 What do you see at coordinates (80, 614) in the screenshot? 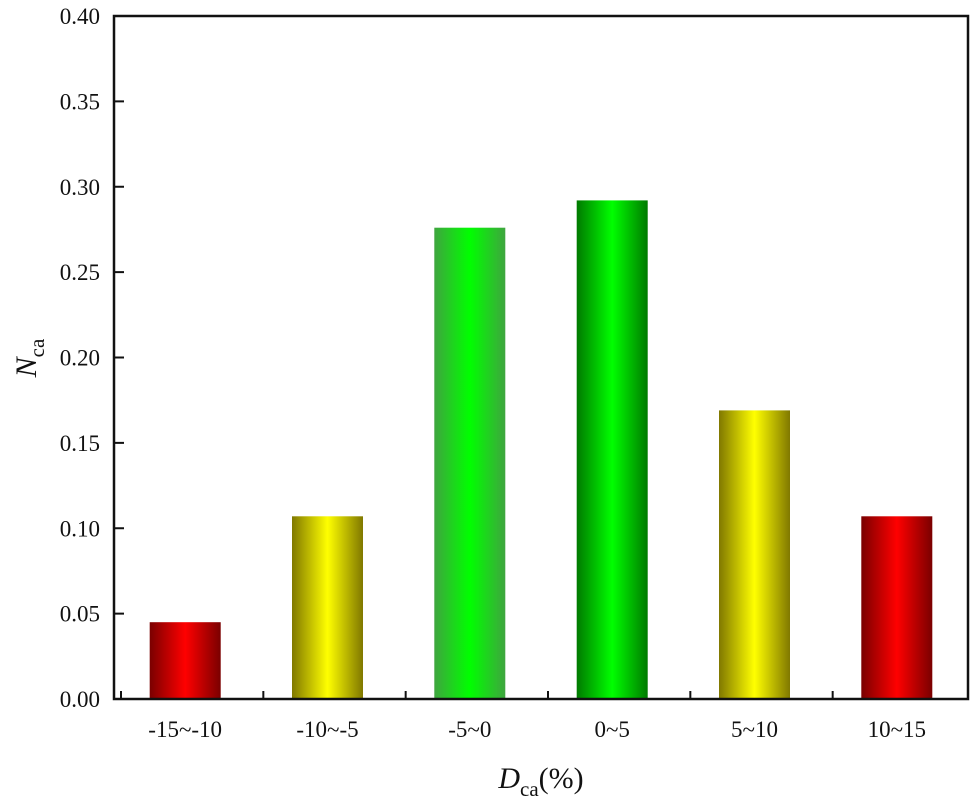
I see `y-tick-label: 0.05` at bounding box center [80, 614].